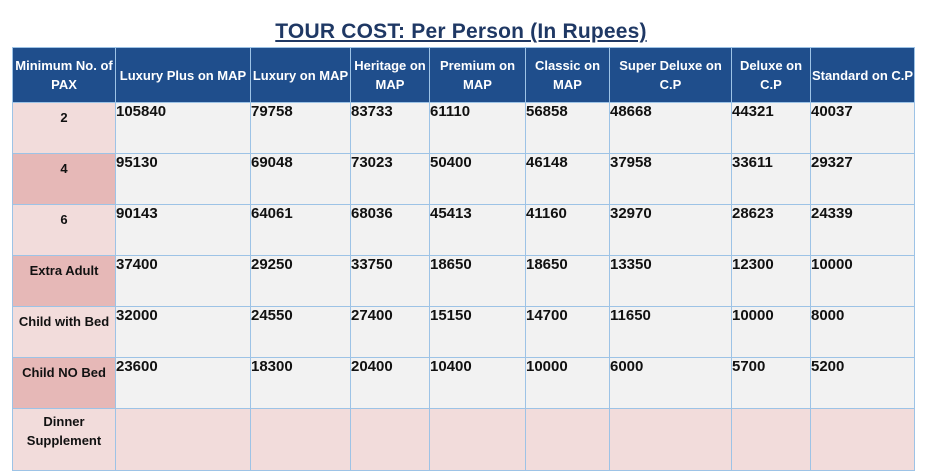 This screenshot has width=928, height=471. I want to click on table-cell: 45413, so click(477, 230).